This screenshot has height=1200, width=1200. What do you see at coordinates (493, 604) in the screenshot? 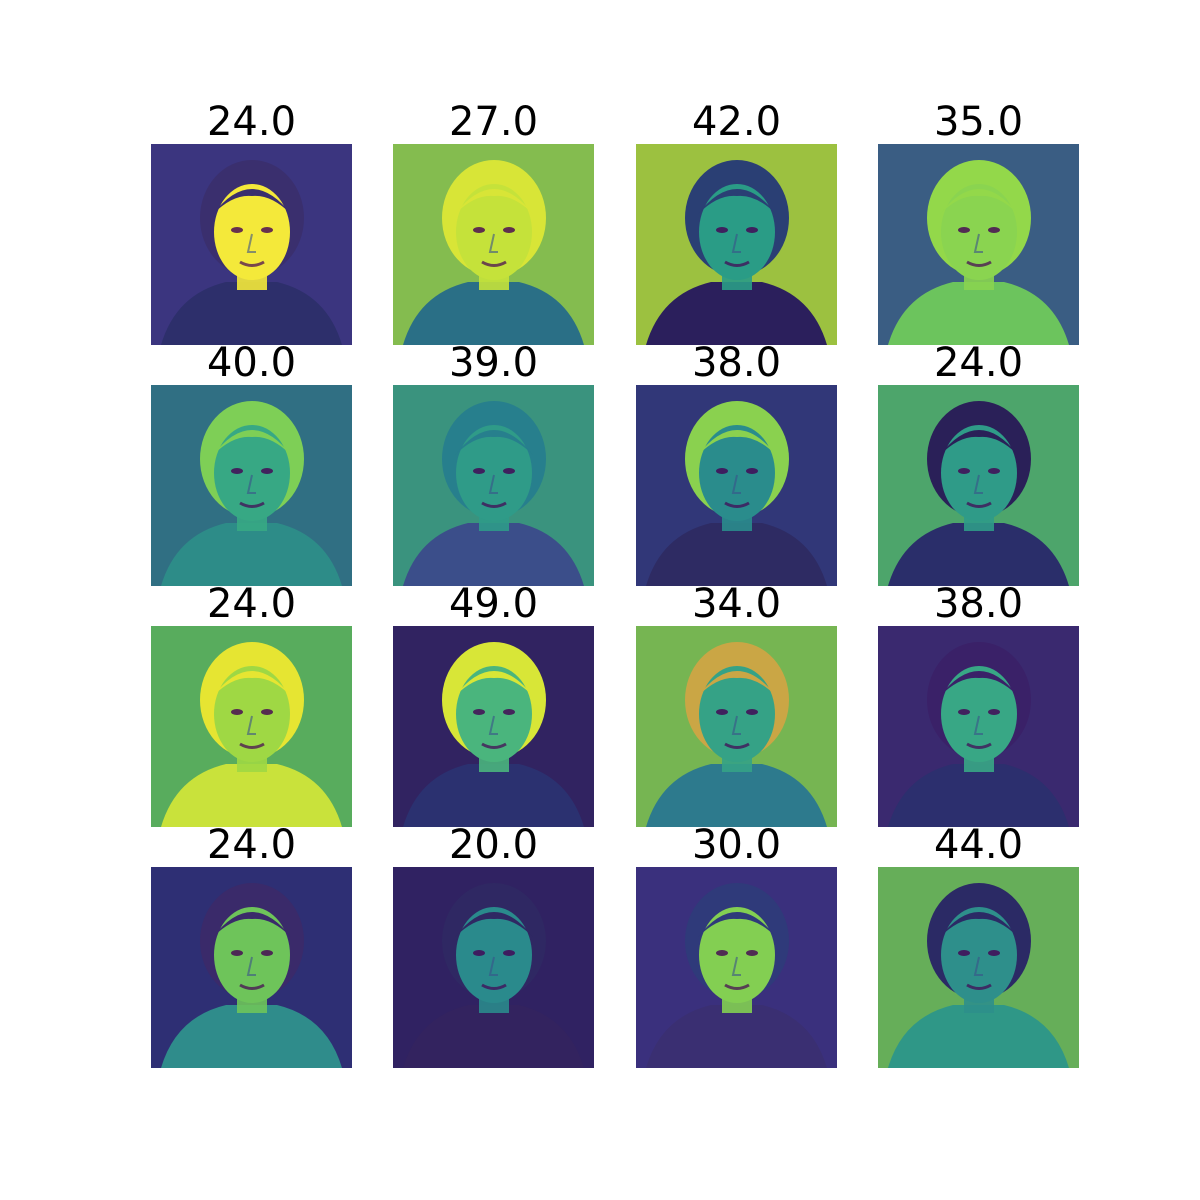
I see `panel-age-label: 49.0` at bounding box center [493, 604].